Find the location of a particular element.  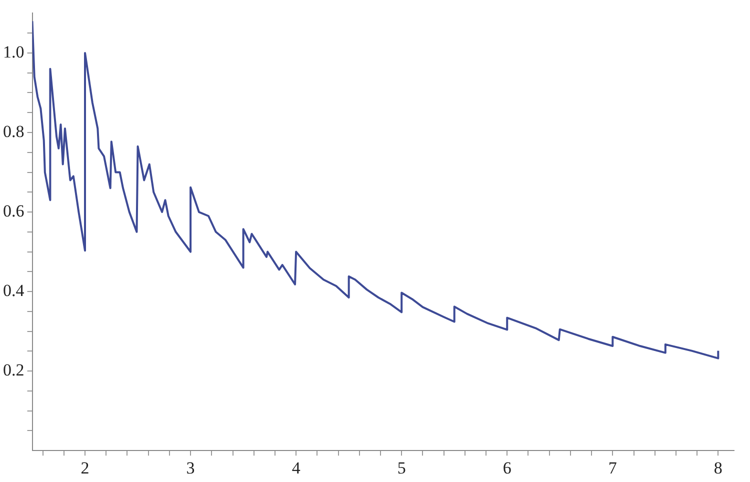

y-tick-label: 0.8 is located at coordinates (13, 131).